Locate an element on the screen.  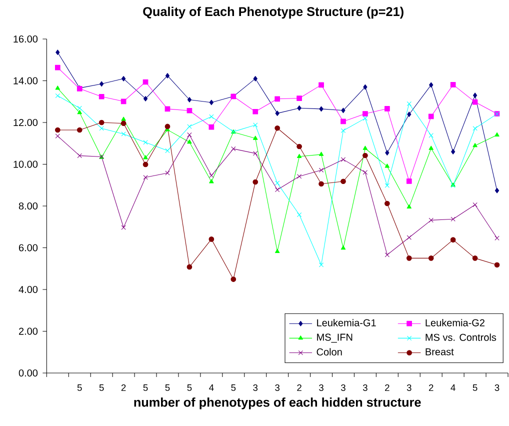
y-tick-label: 8.00 is located at coordinates (28, 206).